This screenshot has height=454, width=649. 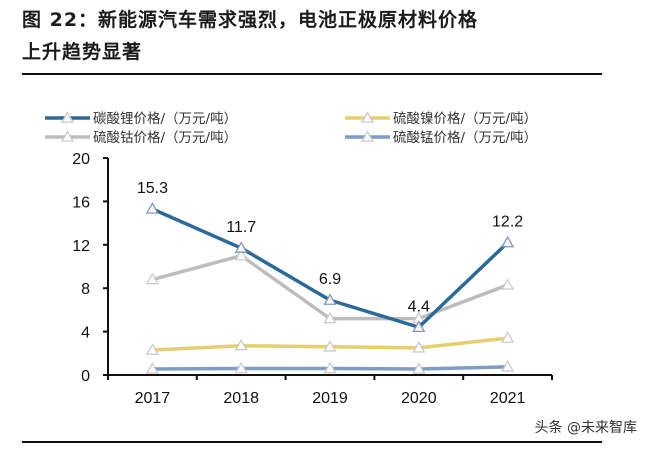 I want to click on data-label: 15.3, so click(x=152, y=188).